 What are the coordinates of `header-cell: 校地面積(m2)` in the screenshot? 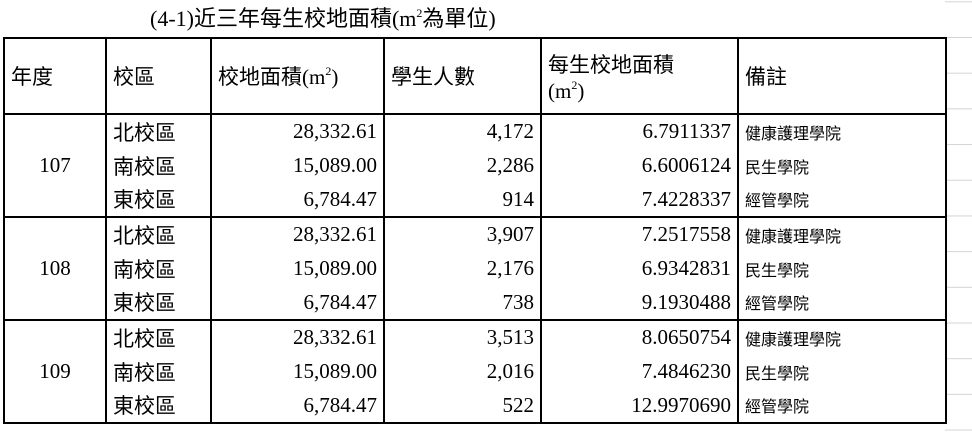 It's located at (297, 76).